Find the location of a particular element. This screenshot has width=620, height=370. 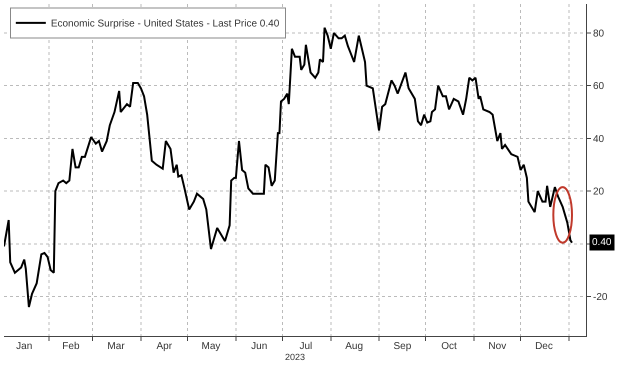

x-tick-label: Jan is located at coordinates (24, 346).